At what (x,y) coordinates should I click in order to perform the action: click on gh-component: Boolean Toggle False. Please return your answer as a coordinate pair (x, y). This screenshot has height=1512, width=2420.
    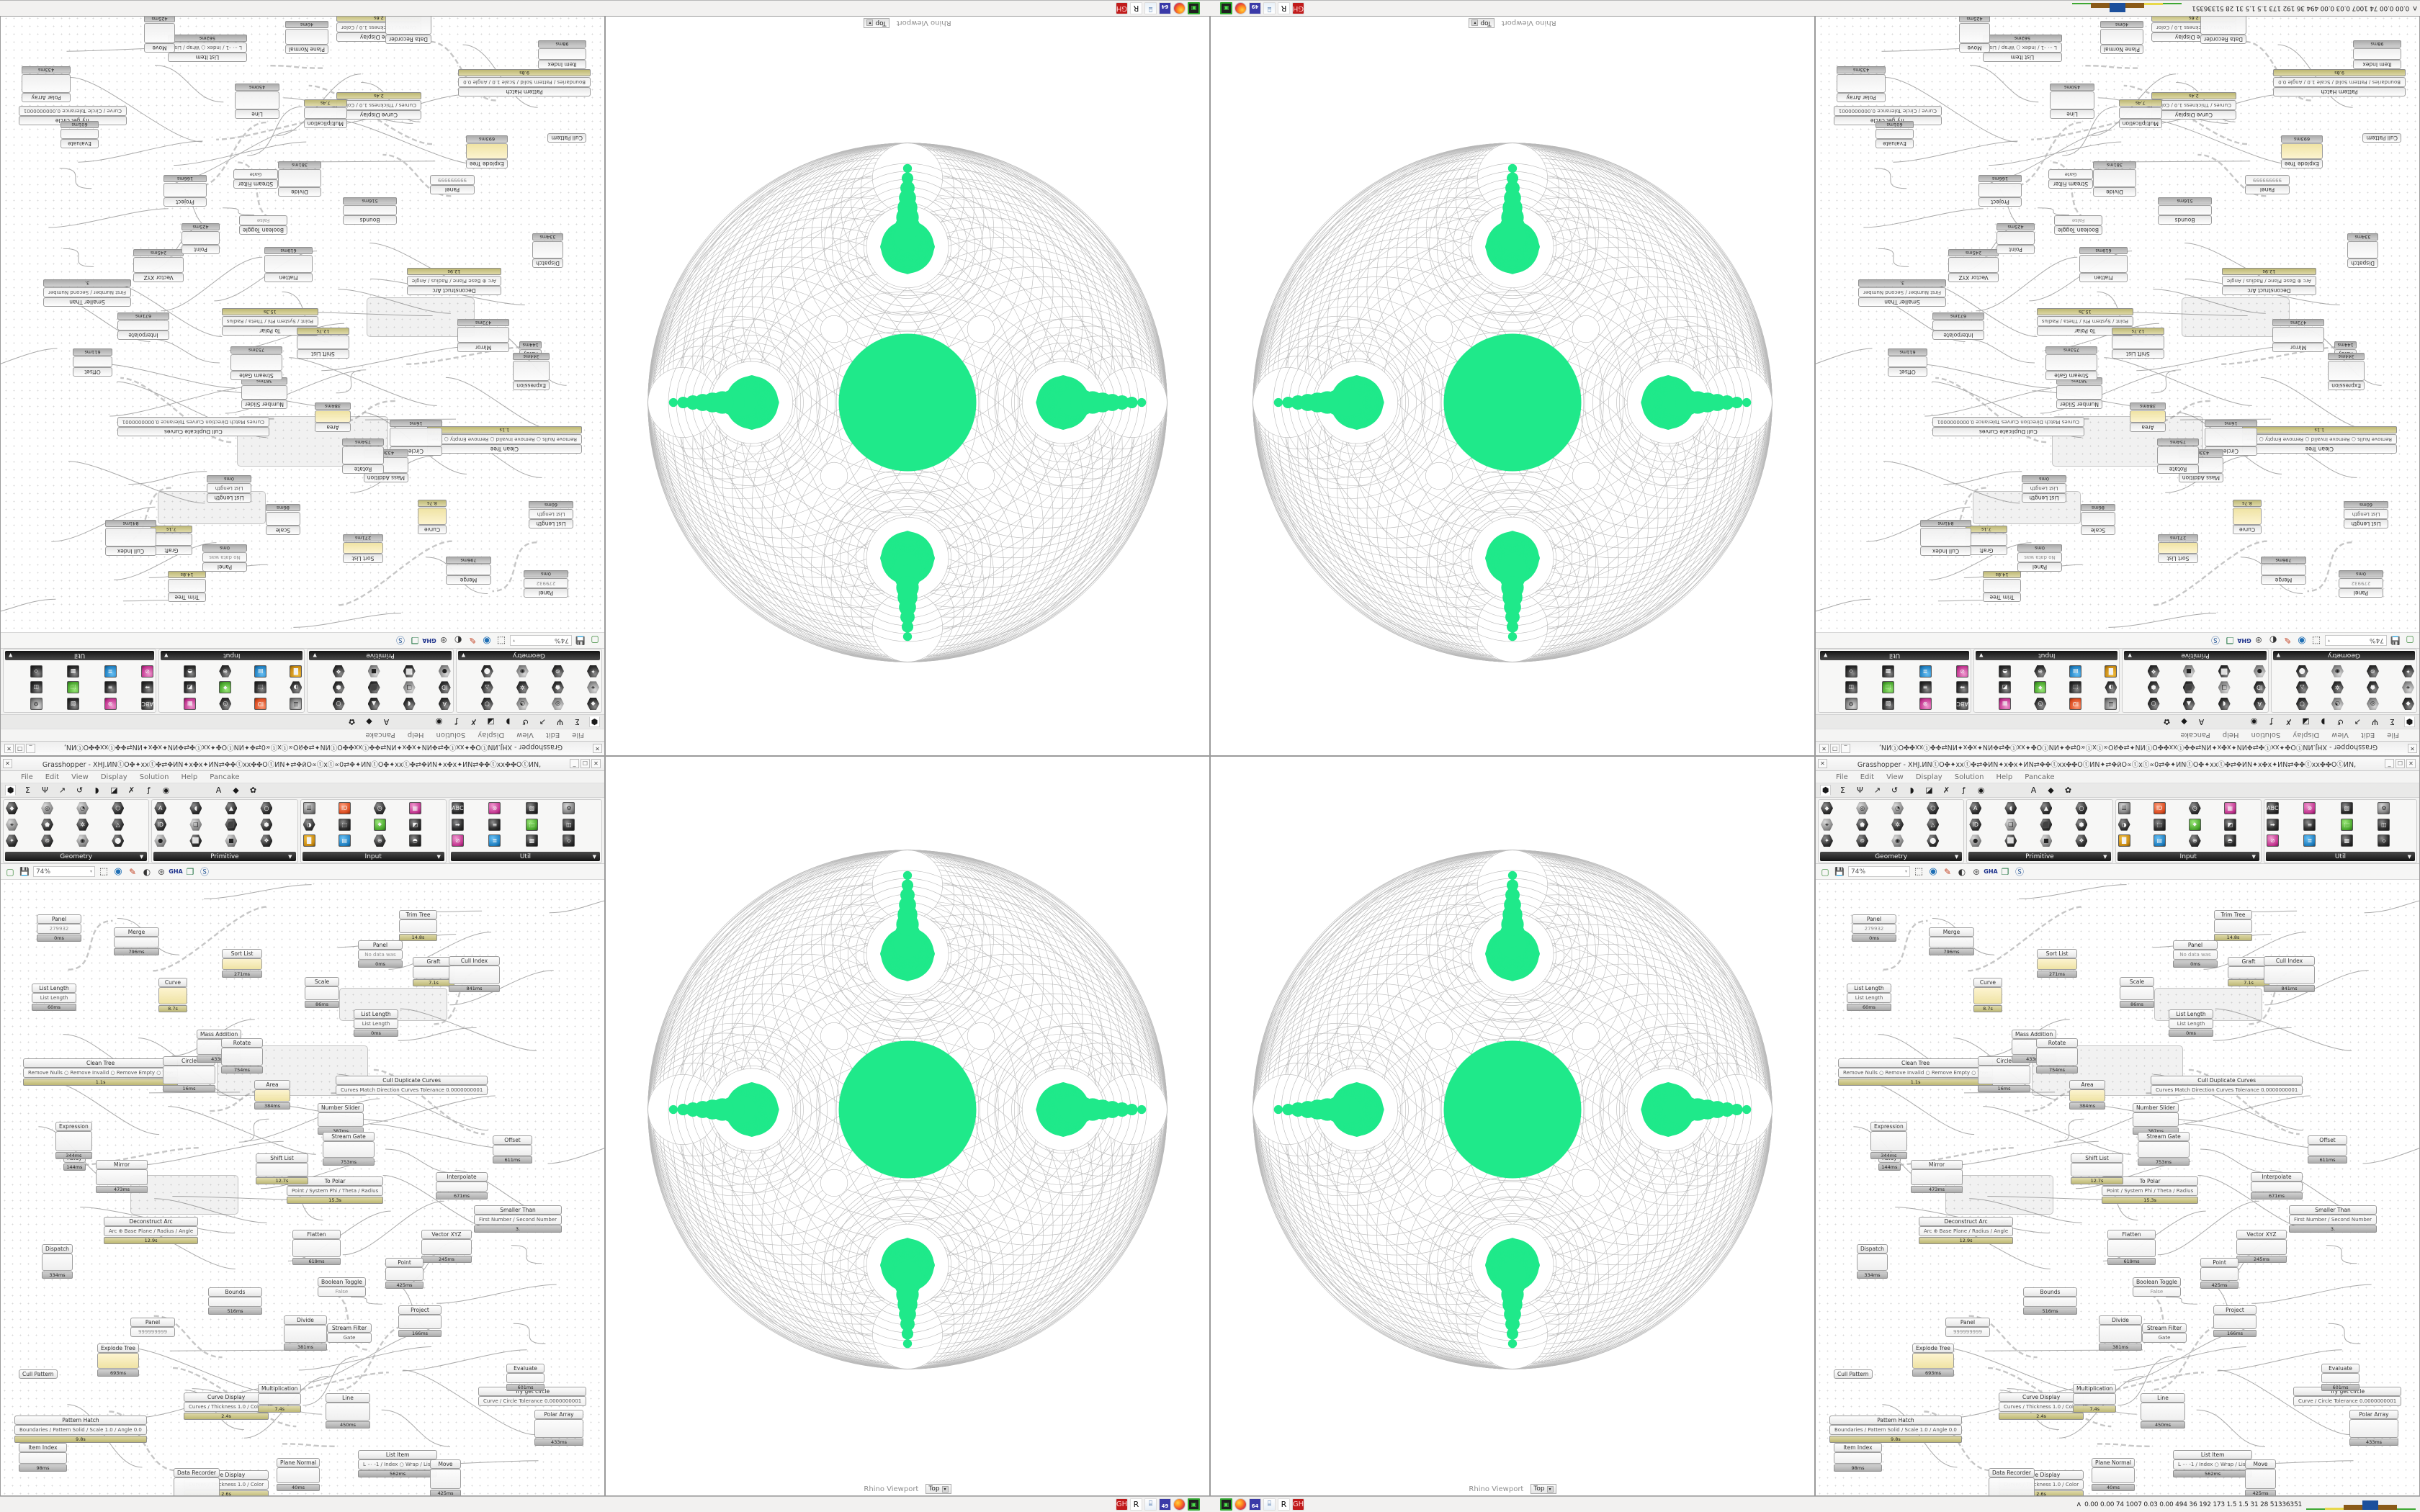
    Looking at the image, I should click on (263, 225).